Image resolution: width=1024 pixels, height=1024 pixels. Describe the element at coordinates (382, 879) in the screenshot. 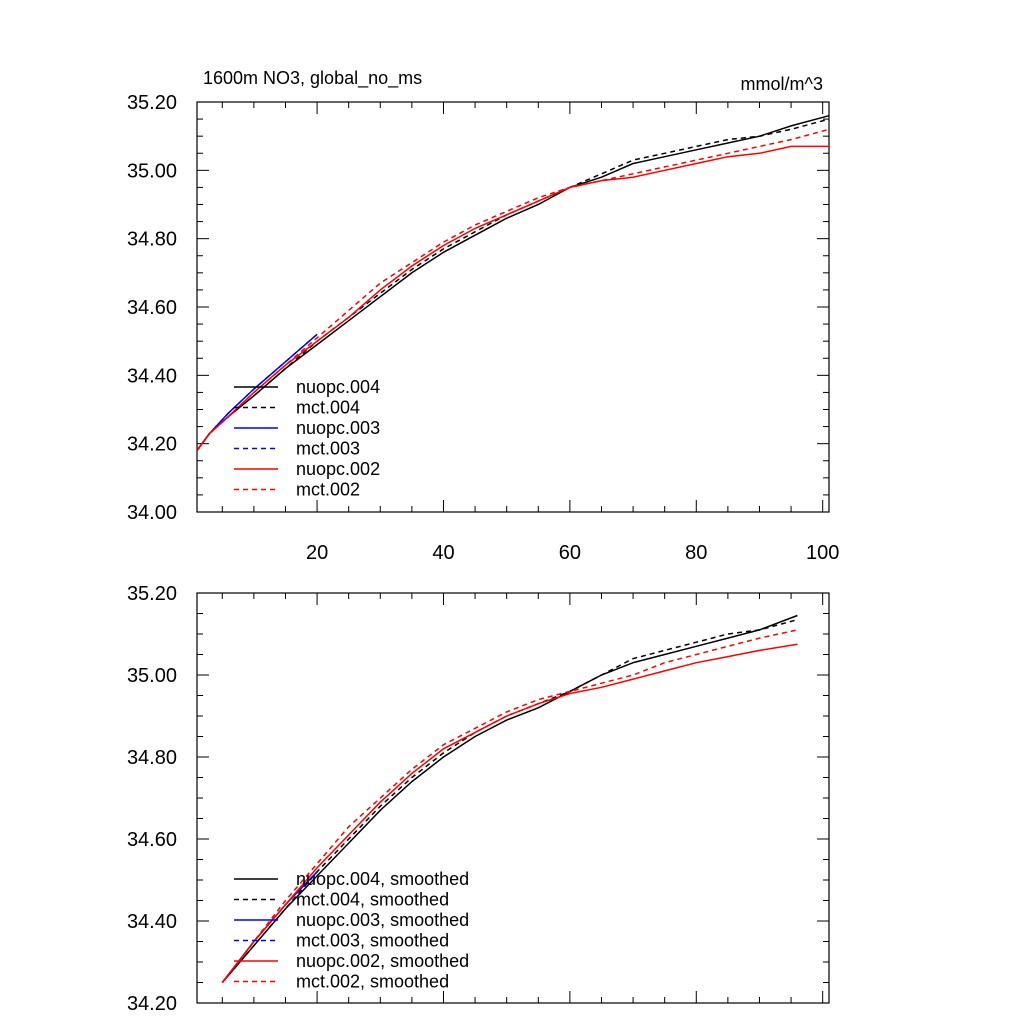

I see `legend-label: nuopc.004, smoothed` at that location.